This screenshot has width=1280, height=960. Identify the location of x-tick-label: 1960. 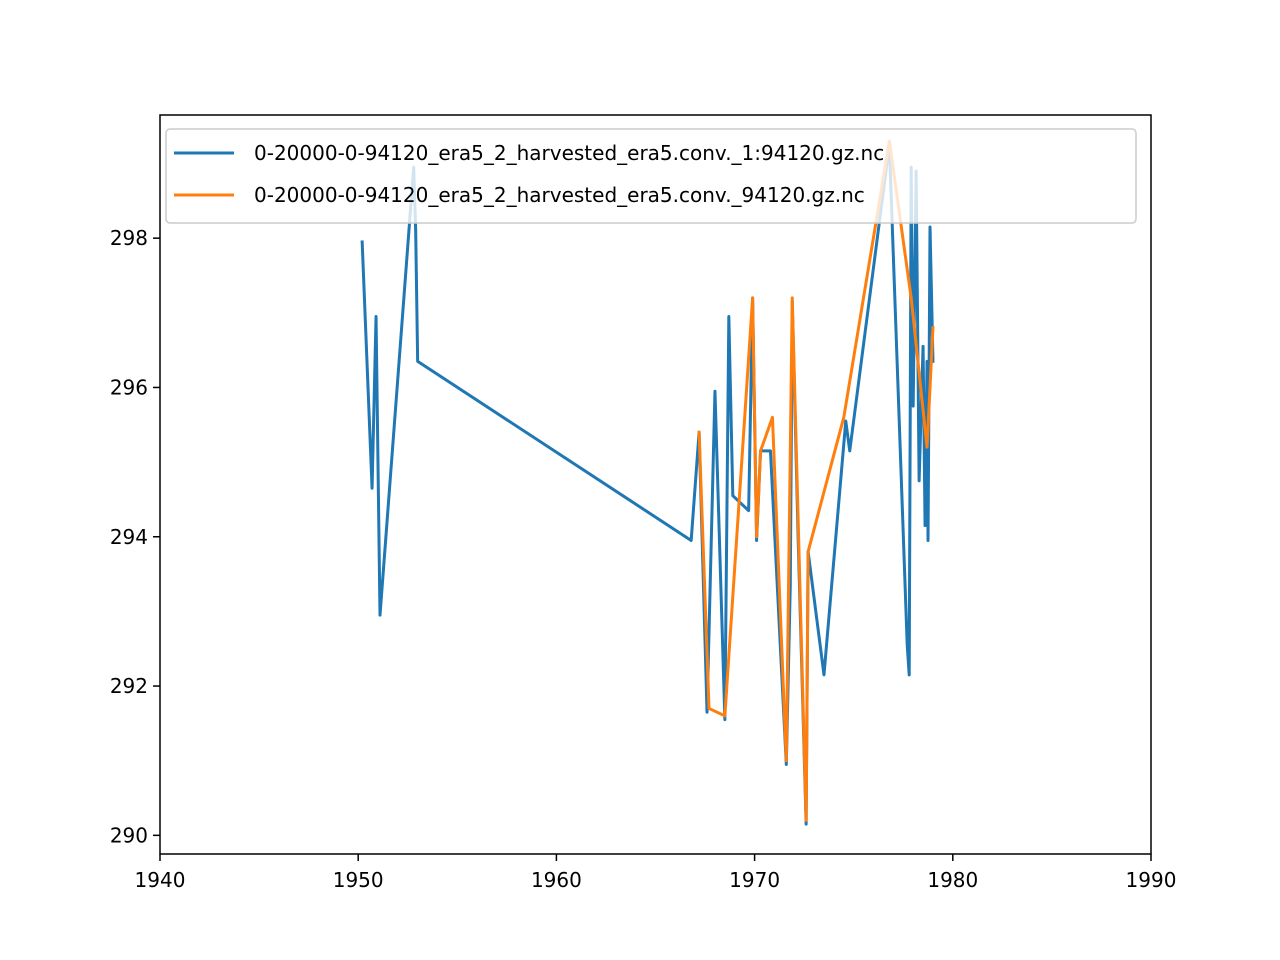
(556, 880).